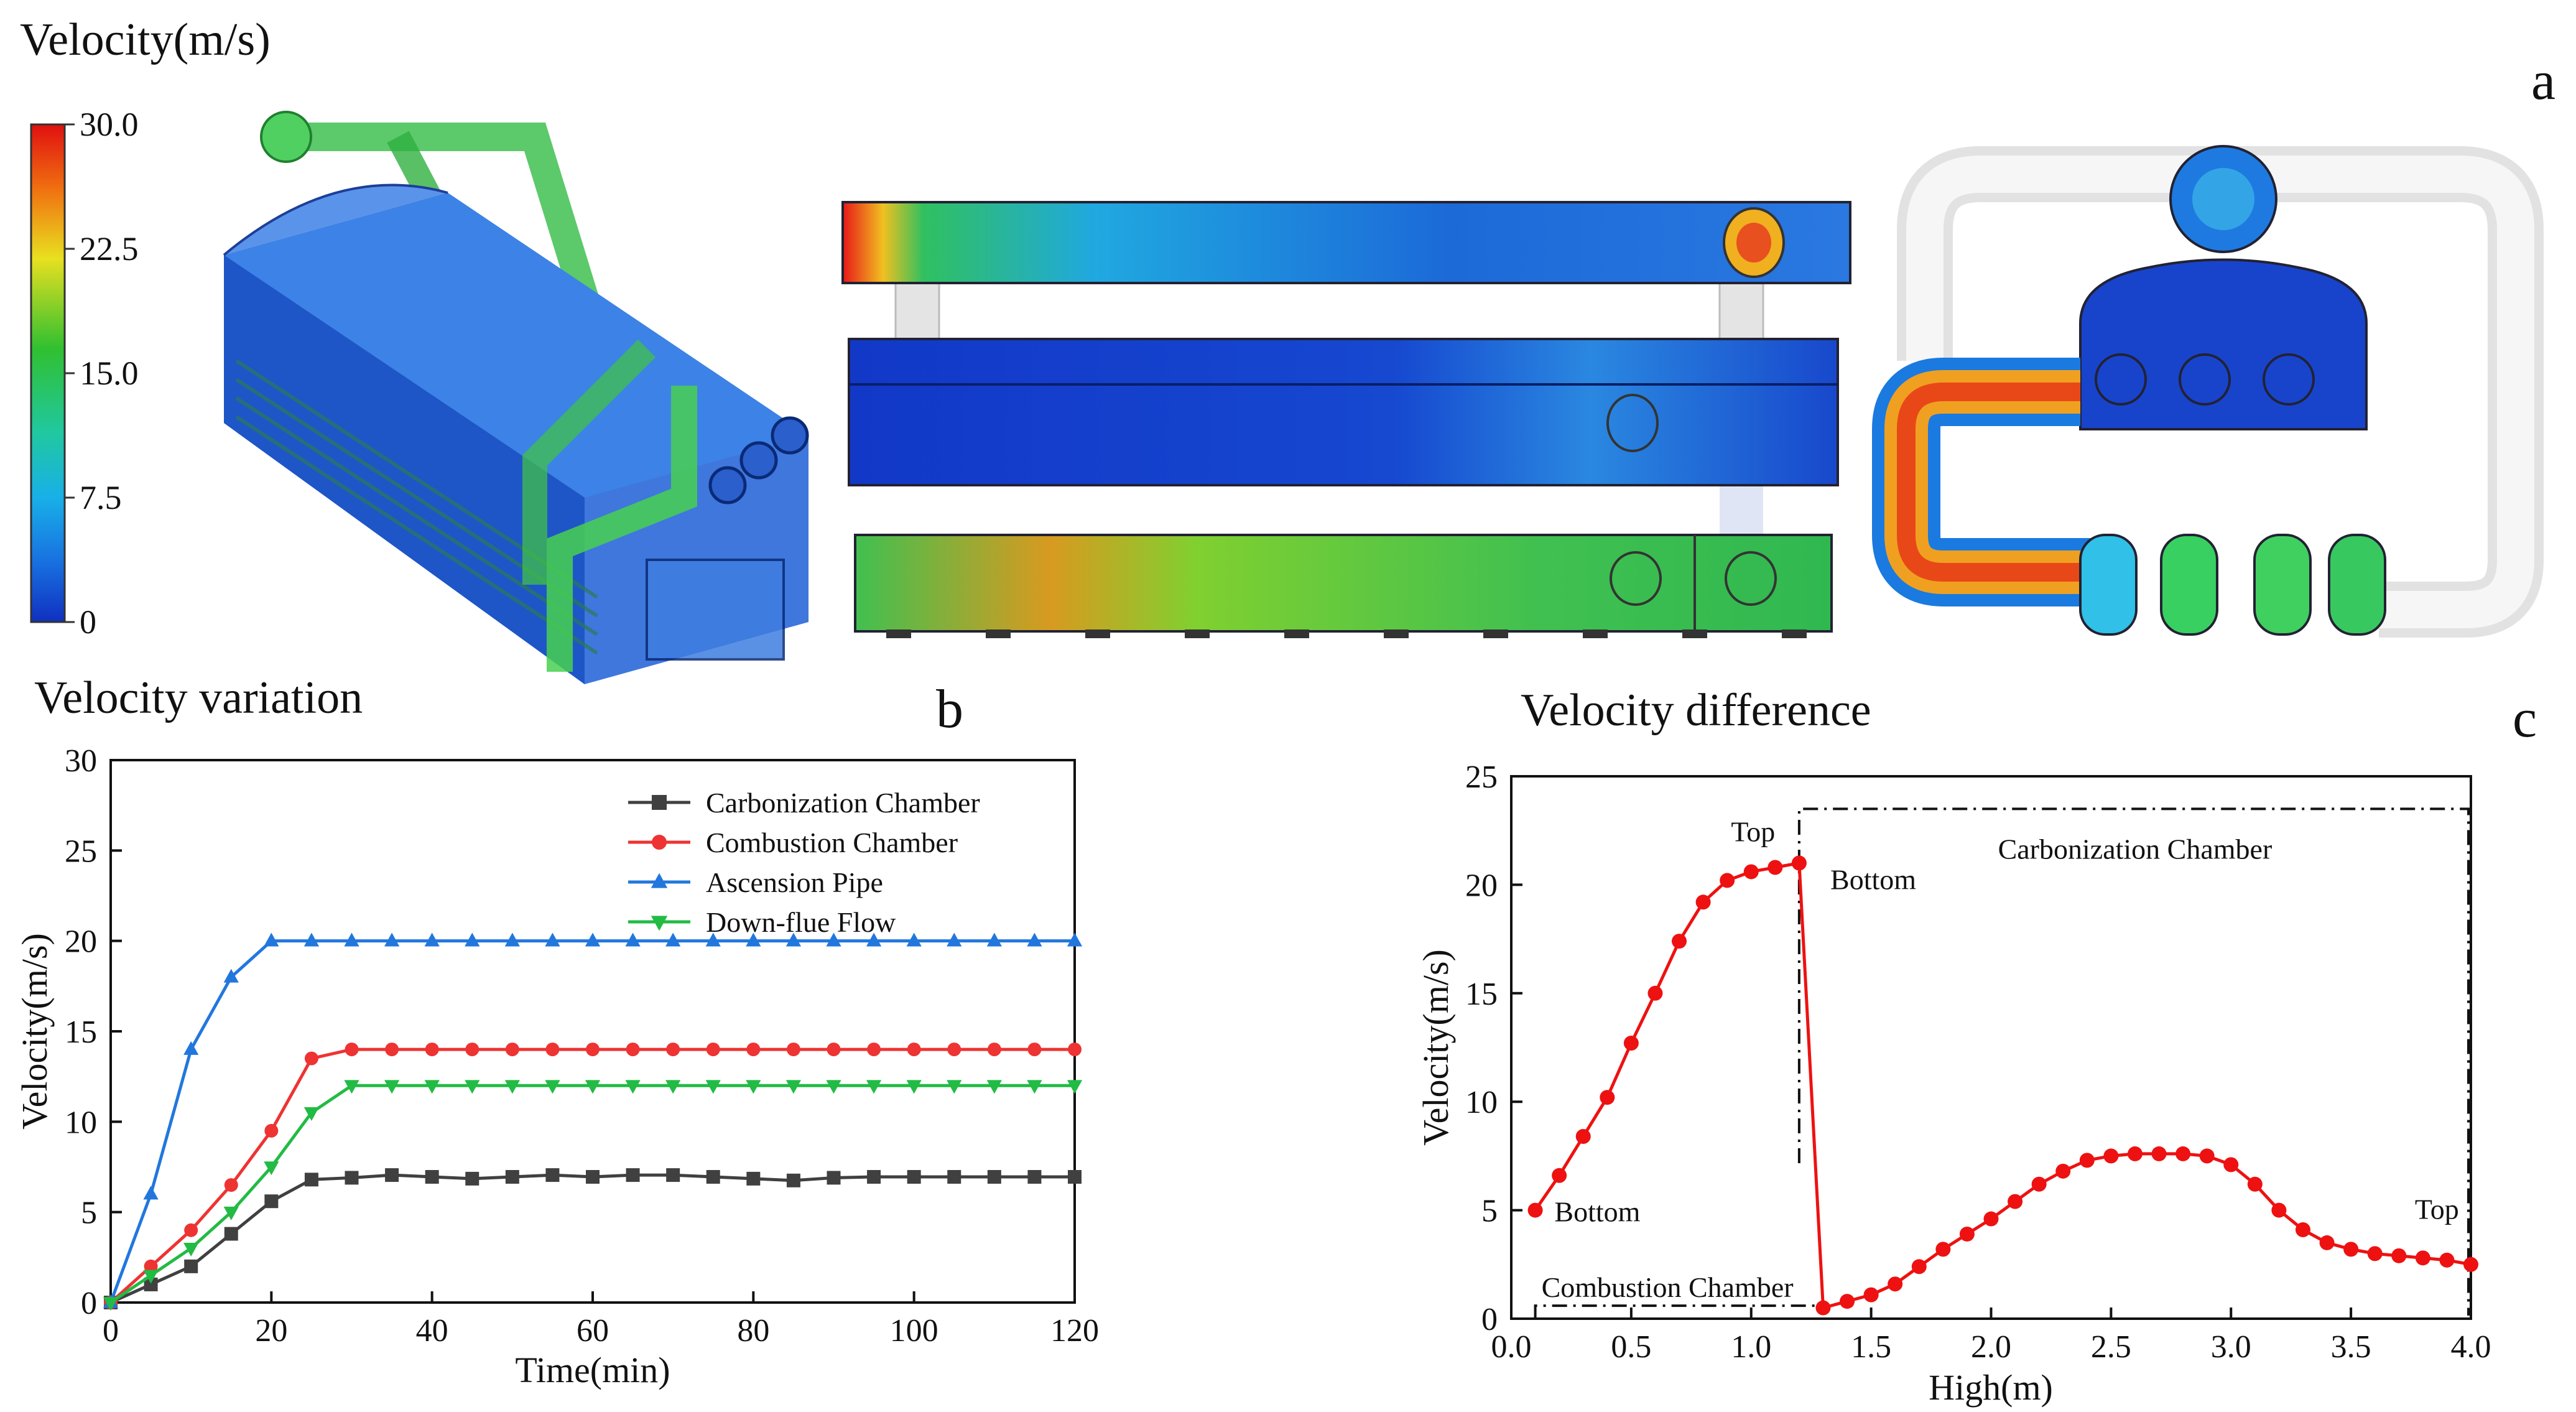 Image resolution: width=2576 pixels, height=1412 pixels. Describe the element at coordinates (914, 1331) in the screenshot. I see `x-tick-label: 100` at that location.